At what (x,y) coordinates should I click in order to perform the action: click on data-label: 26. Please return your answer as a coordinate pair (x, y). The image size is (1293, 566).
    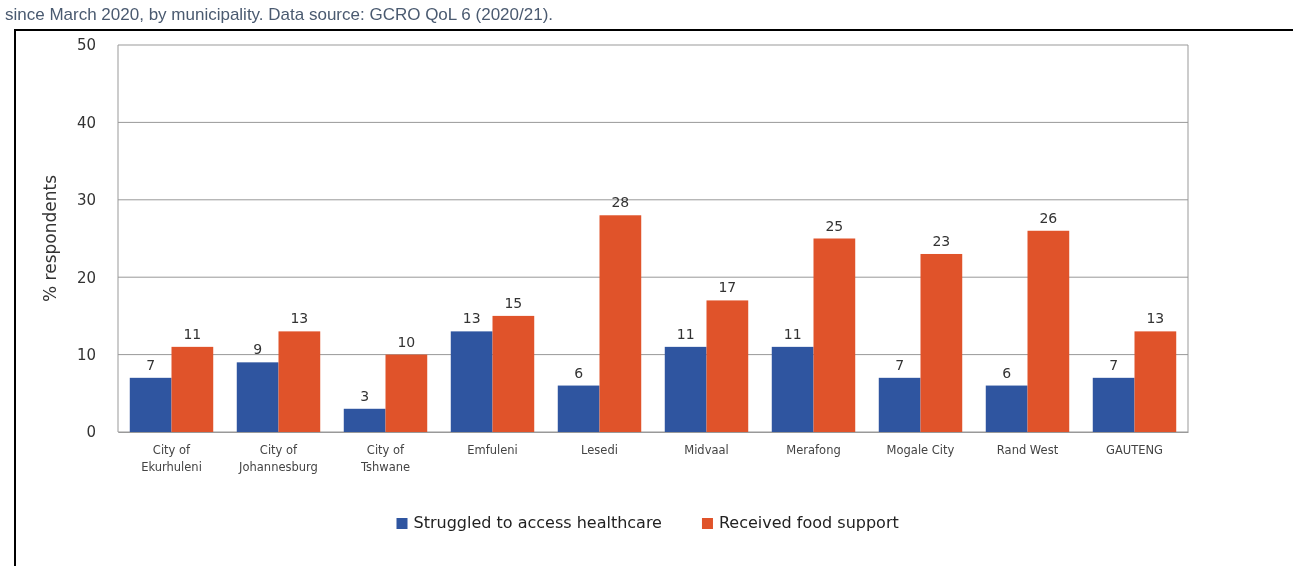
    Looking at the image, I should click on (1048, 217).